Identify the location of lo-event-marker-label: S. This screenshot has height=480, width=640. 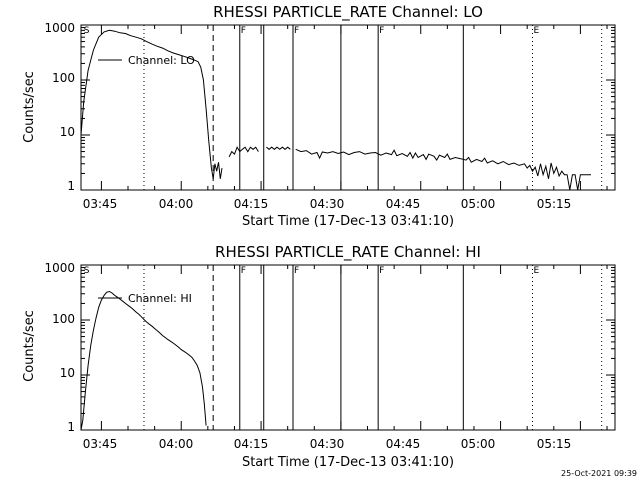
(87, 31).